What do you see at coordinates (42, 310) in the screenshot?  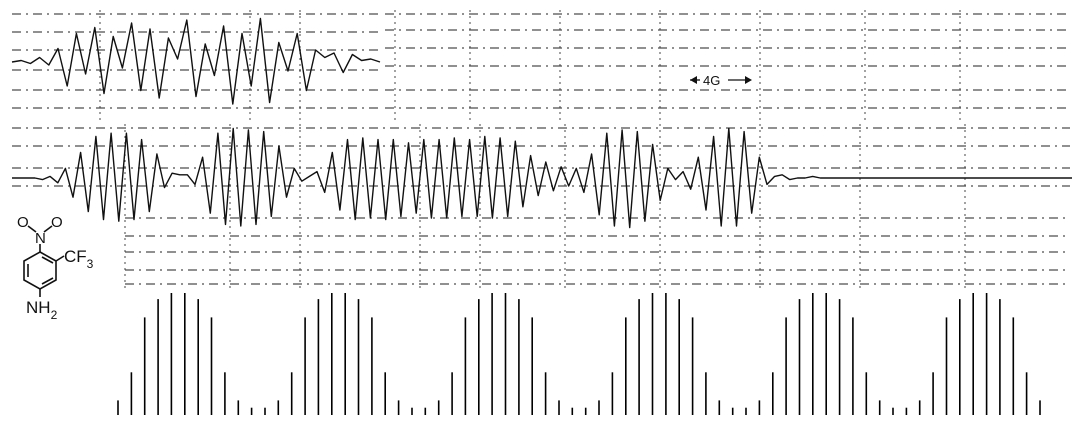 I see `amine-label: NH2` at bounding box center [42, 310].